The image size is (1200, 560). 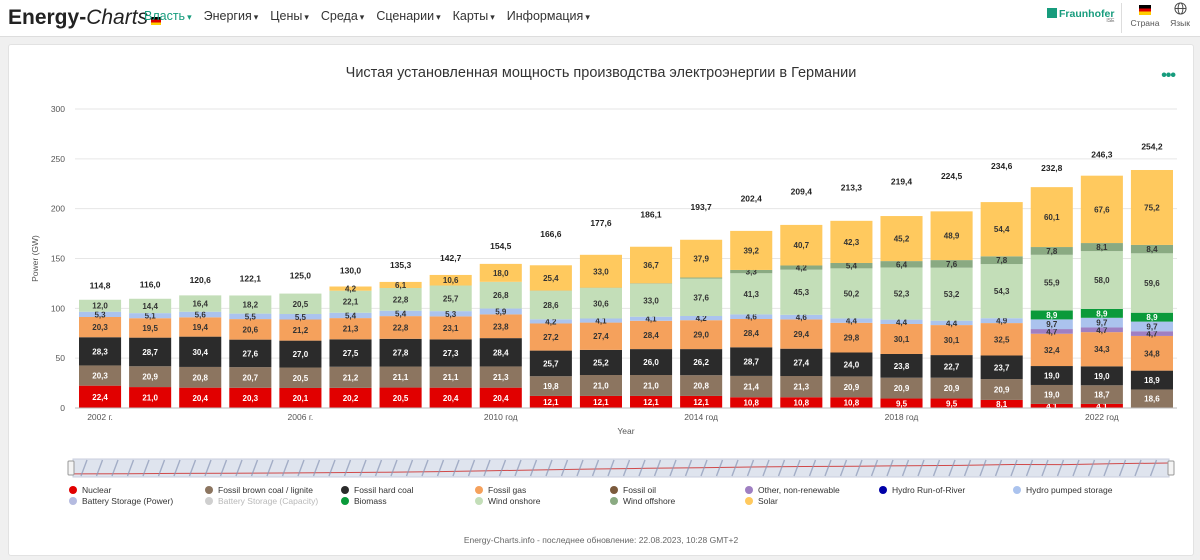 I want to click on legend-item-label: Nuclear, so click(x=96, y=490).